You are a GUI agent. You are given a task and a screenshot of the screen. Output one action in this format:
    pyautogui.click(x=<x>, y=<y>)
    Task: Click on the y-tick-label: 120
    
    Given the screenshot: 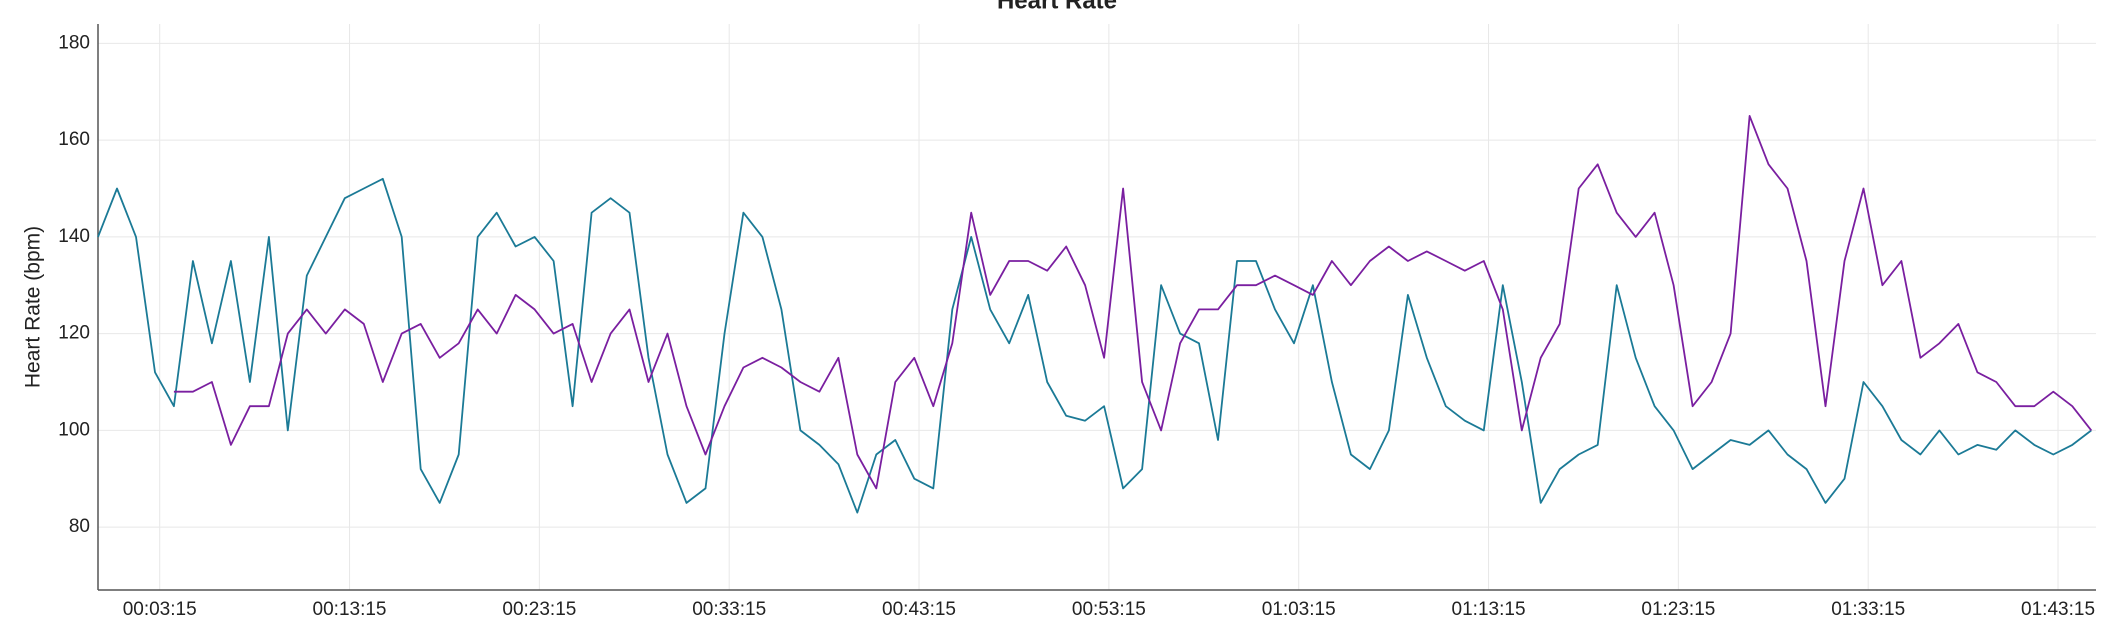 What is the action you would take?
    pyautogui.click(x=74, y=333)
    